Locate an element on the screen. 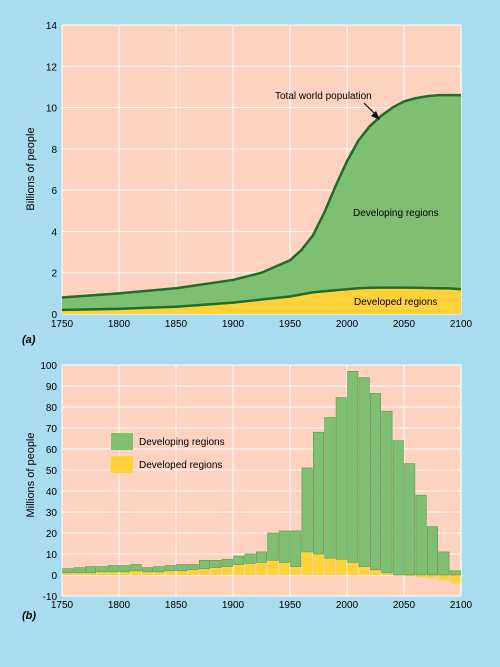 The image size is (500, 667). y-tick-label: 10 is located at coordinates (52, 109).